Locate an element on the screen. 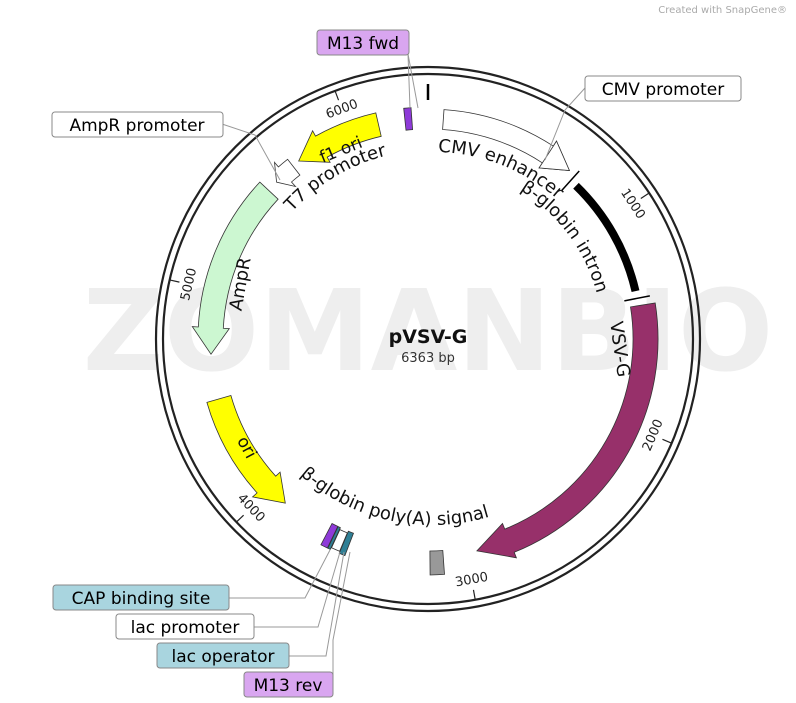 The image size is (796, 703). callout: AmpR promoter is located at coordinates (137, 124).